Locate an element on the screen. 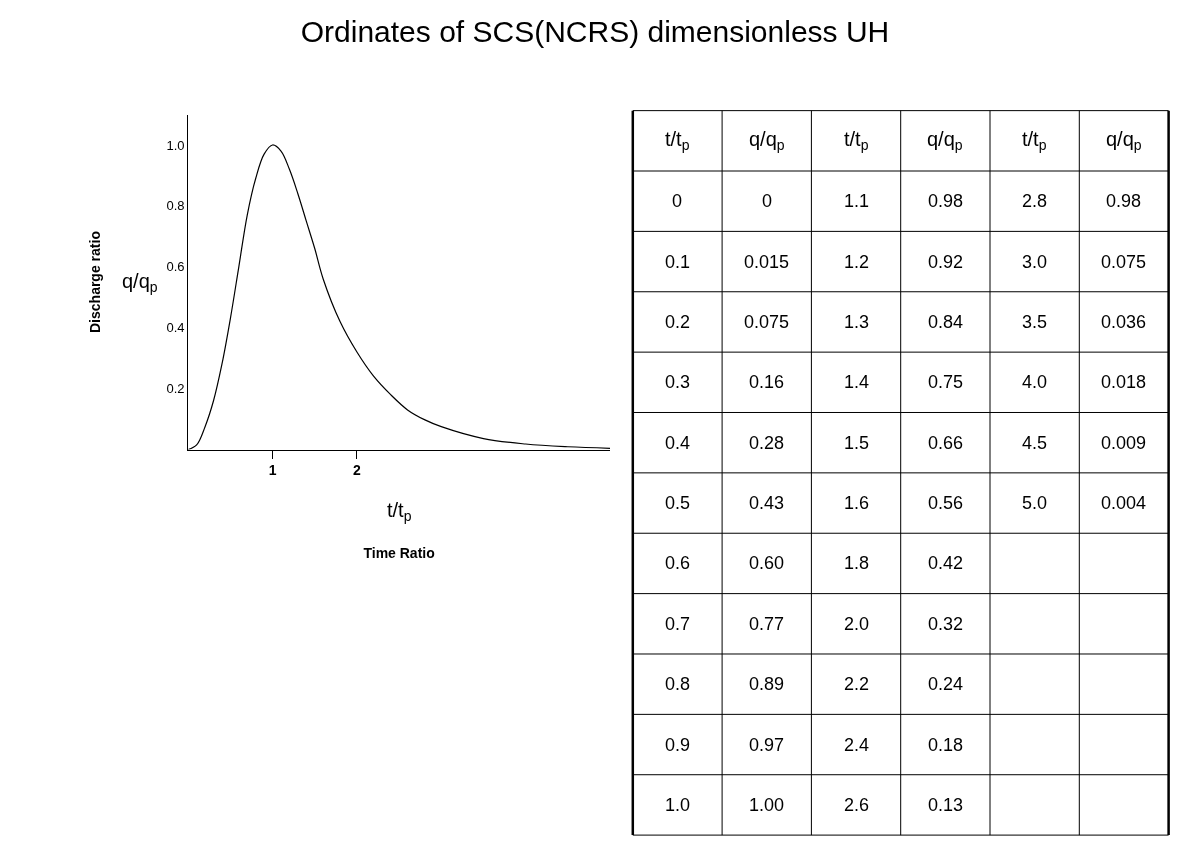  text: 0.32 is located at coordinates (946, 624).